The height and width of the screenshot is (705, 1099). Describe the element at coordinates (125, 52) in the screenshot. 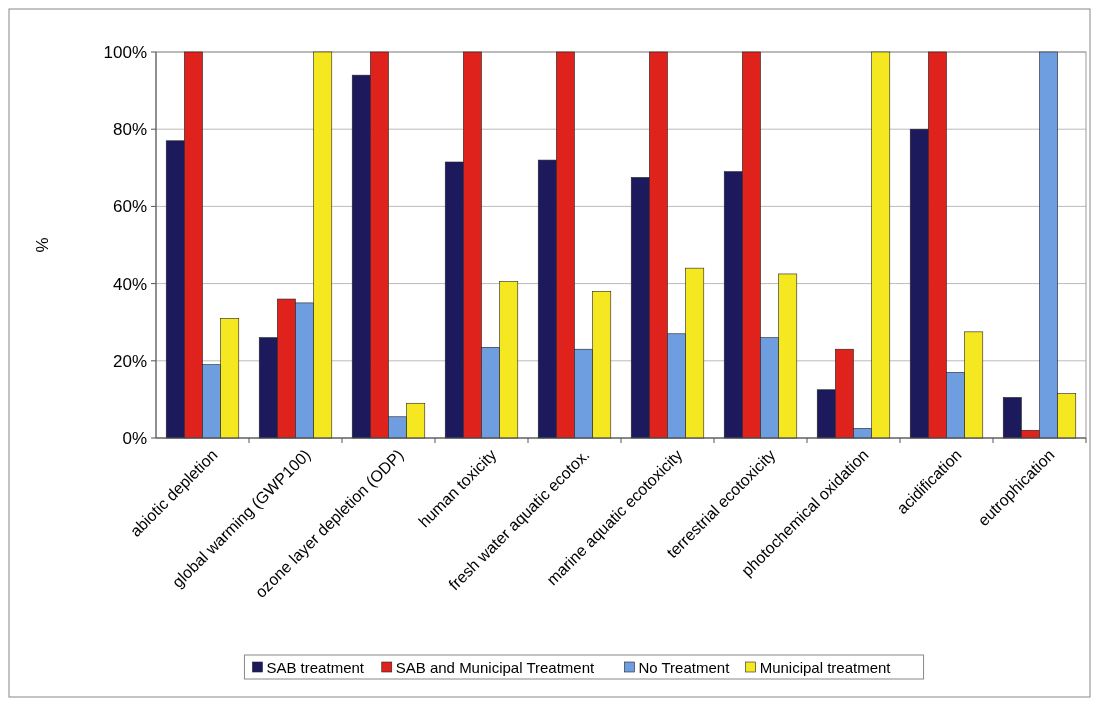

I see `y-tick-label: 100%` at that location.